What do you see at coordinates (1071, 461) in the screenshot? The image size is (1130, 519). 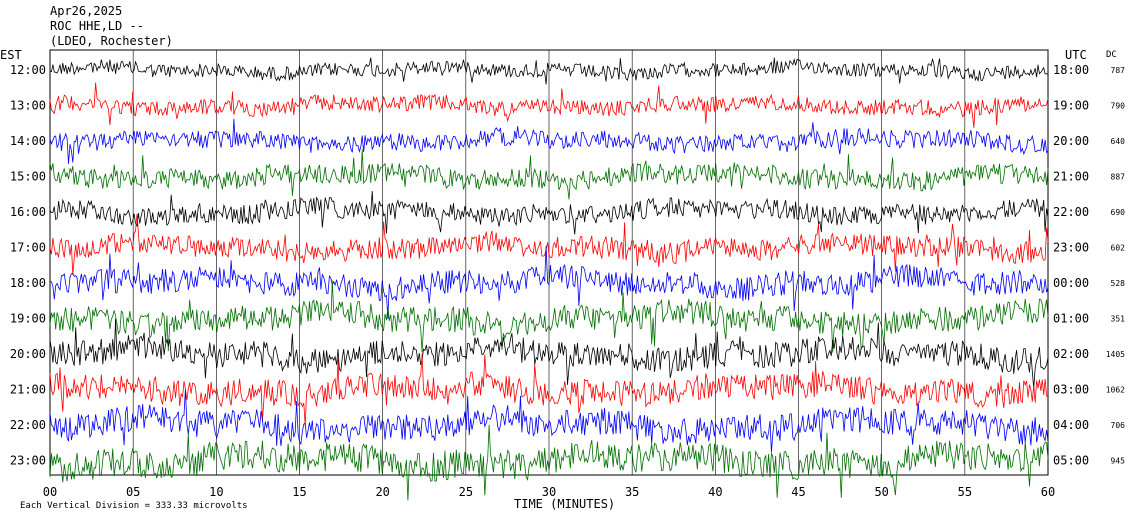 I see `utc-row-label: 05:00` at bounding box center [1071, 461].